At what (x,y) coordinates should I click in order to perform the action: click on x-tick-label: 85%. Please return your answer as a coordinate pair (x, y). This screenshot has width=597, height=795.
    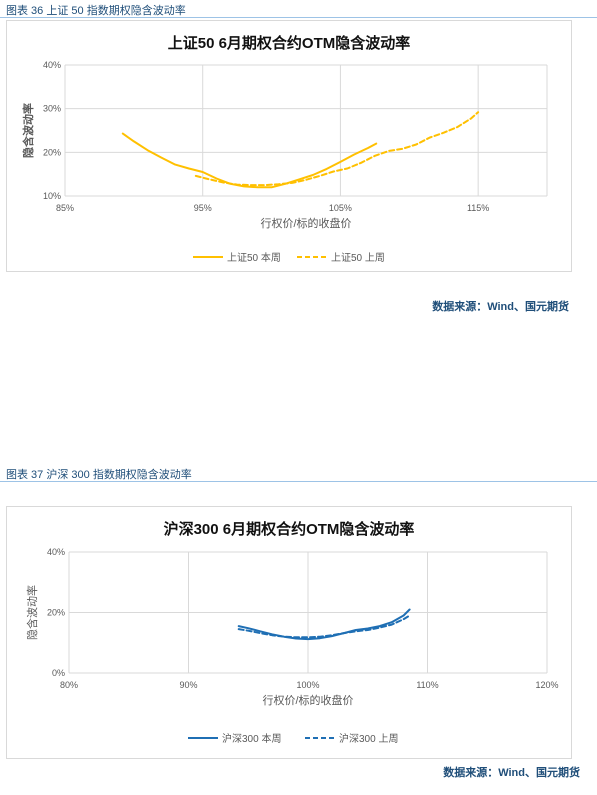
    Looking at the image, I should click on (65, 208).